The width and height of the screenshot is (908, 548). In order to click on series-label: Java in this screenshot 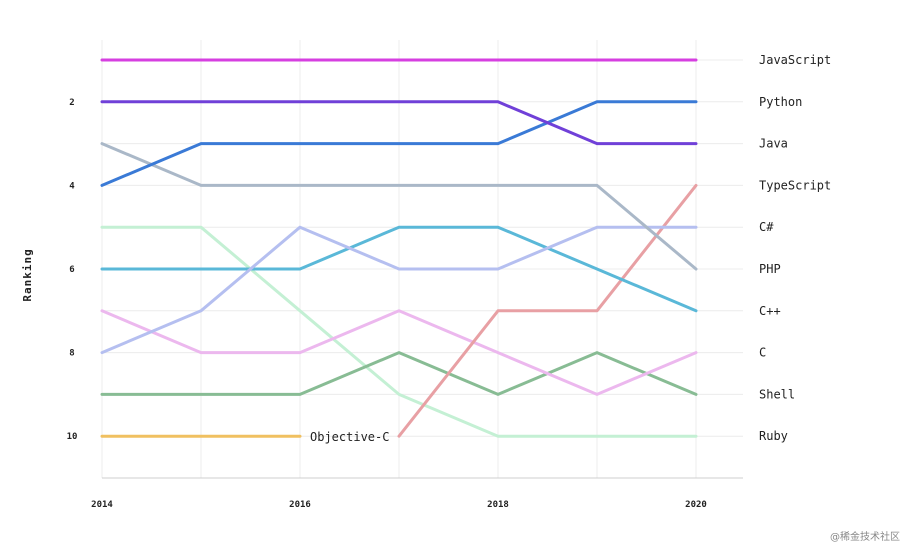, I will do `click(773, 144)`.